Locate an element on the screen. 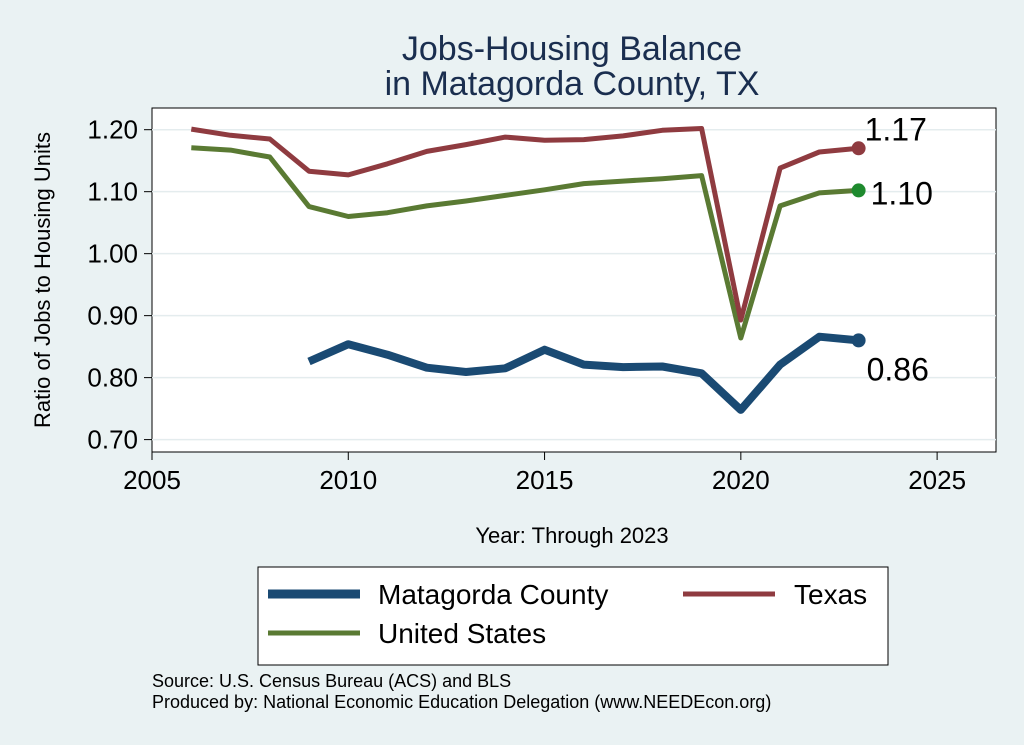 This screenshot has width=1024, height=745. x-axis: 2005 2010 2015 2020 2025 is located at coordinates (544, 473).